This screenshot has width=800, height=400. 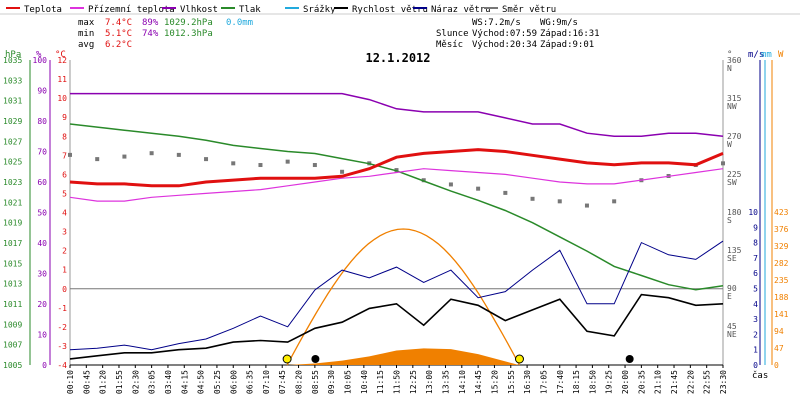 What do you see at coordinates (315, 382) in the screenshot?
I see `time-label: 08:55` at bounding box center [315, 382].